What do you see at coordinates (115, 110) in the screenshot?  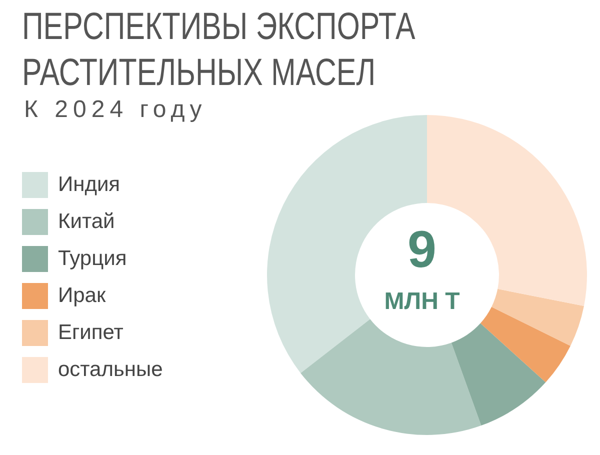 I see `chart-subtitle: К 2024 году` at bounding box center [115, 110].